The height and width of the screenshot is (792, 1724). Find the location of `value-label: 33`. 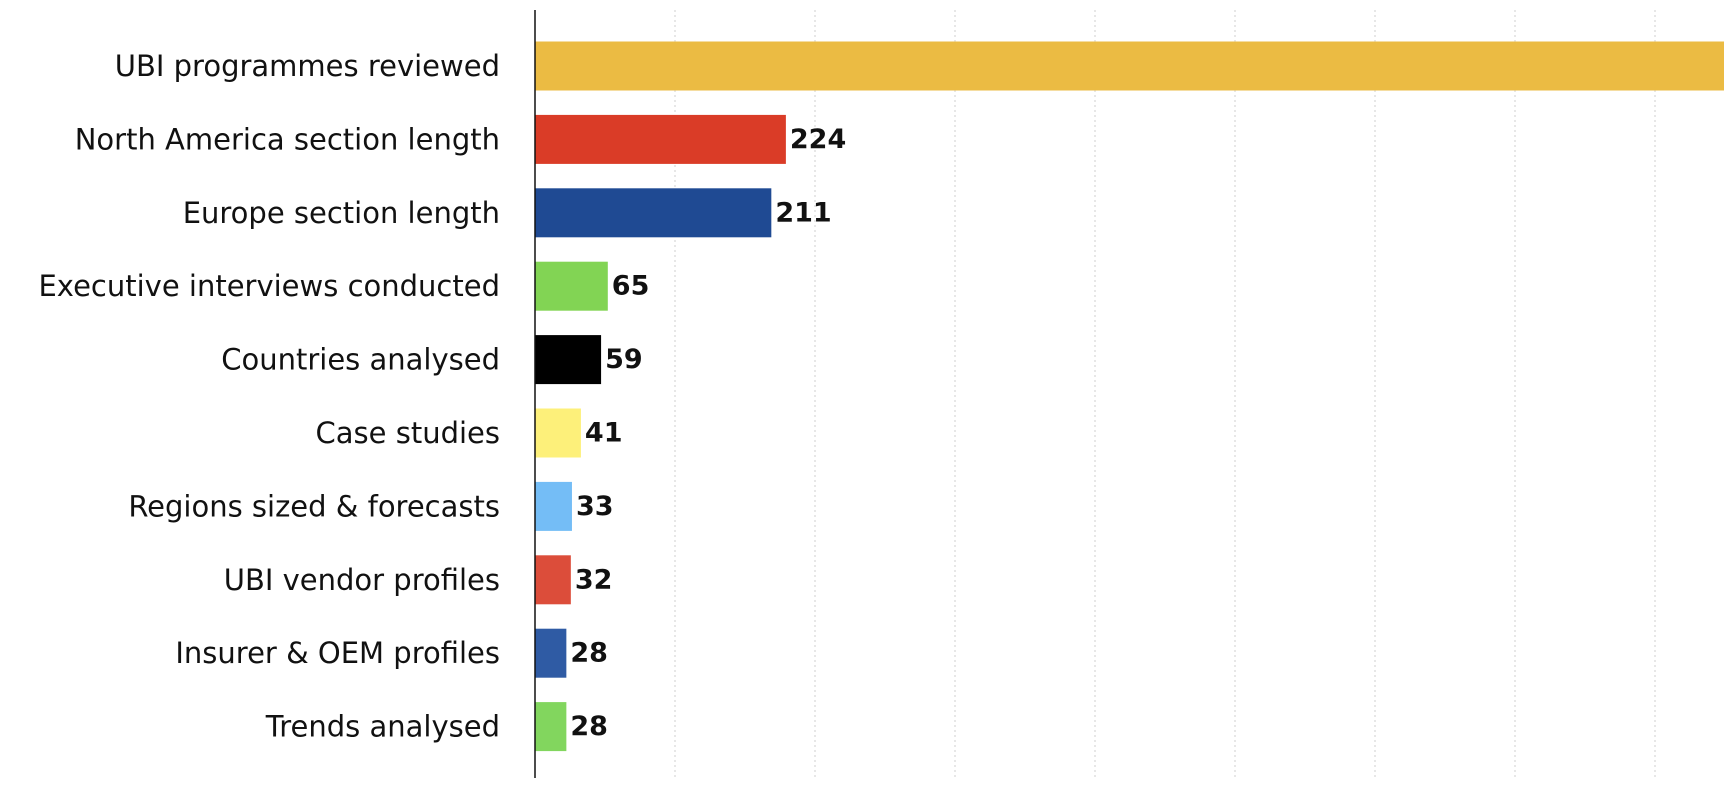

value-label: 33 is located at coordinates (595, 506).